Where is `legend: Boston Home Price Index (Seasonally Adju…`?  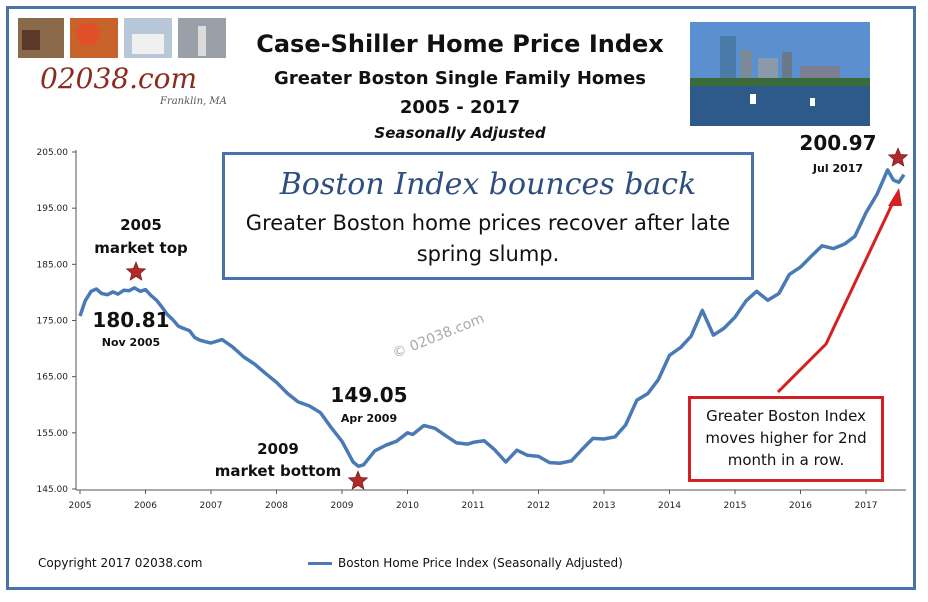
legend: Boston Home Price Index (Seasonally Adju… is located at coordinates (465, 563).